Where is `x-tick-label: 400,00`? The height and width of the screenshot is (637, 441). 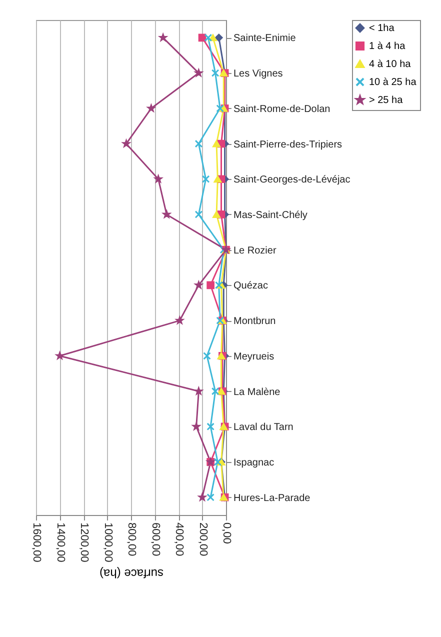
x-tick-label: 400,00 is located at coordinates (179, 539).